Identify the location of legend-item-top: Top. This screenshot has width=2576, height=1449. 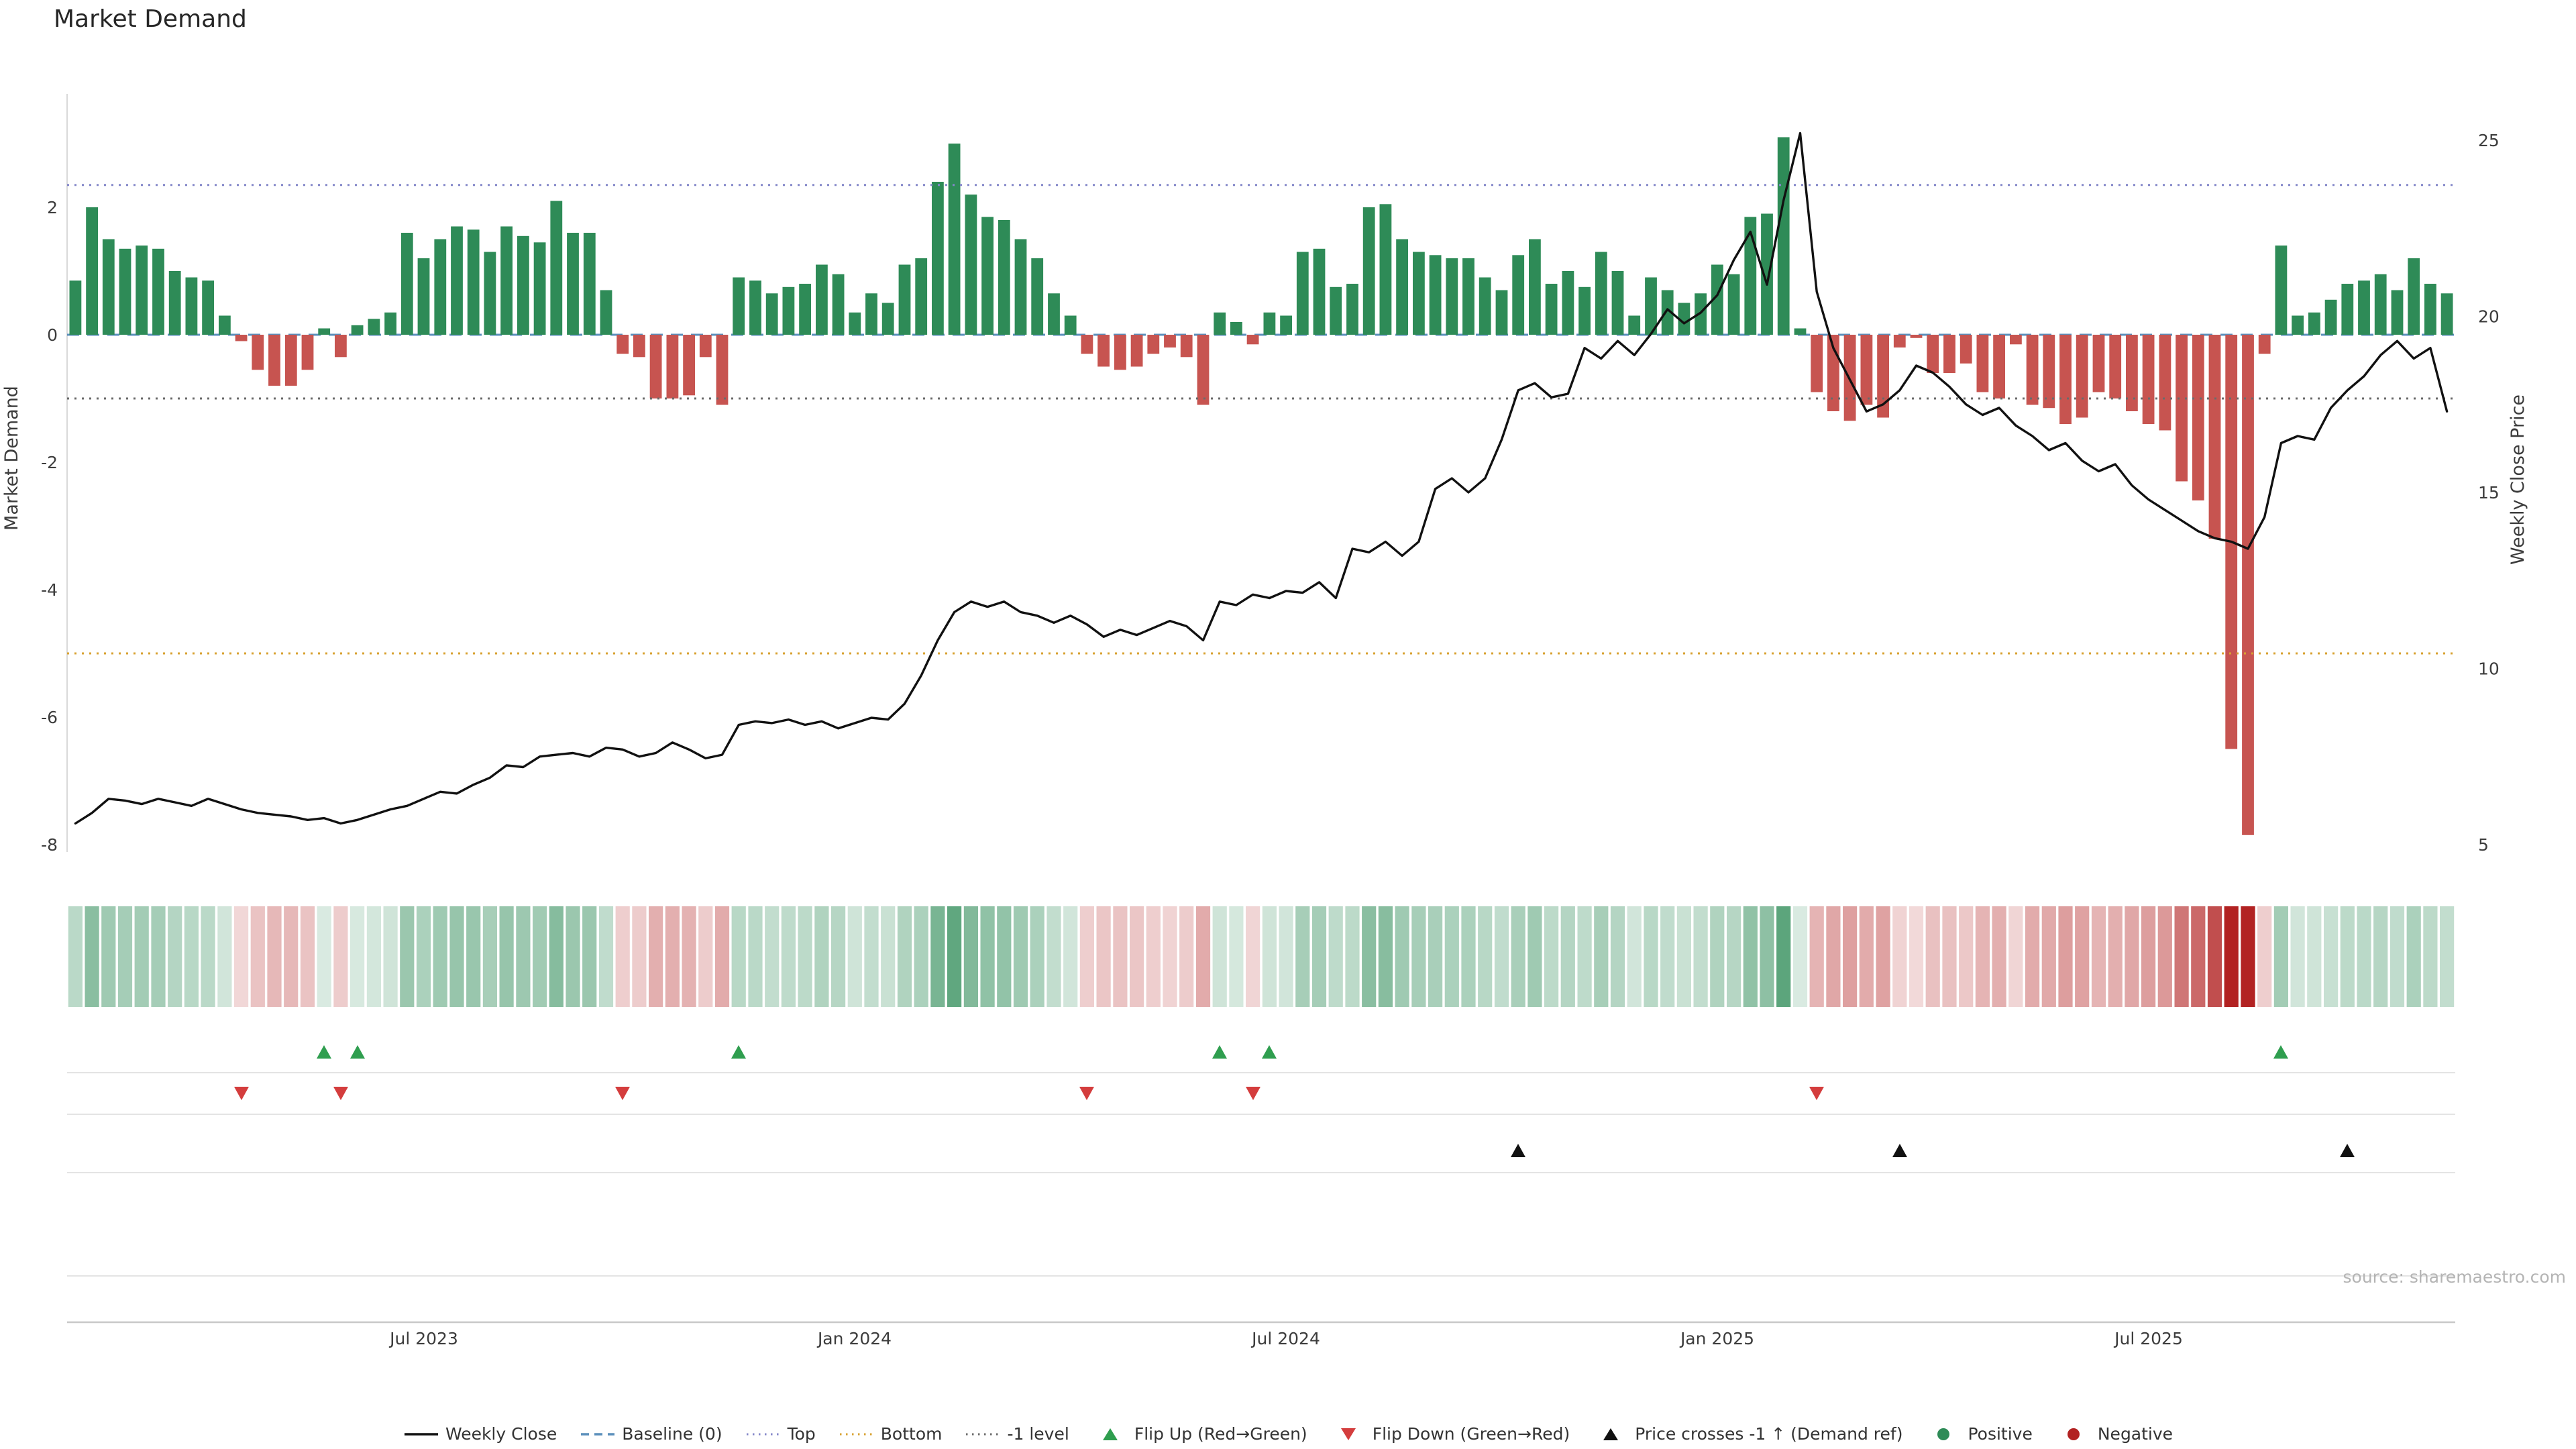
(780, 1434).